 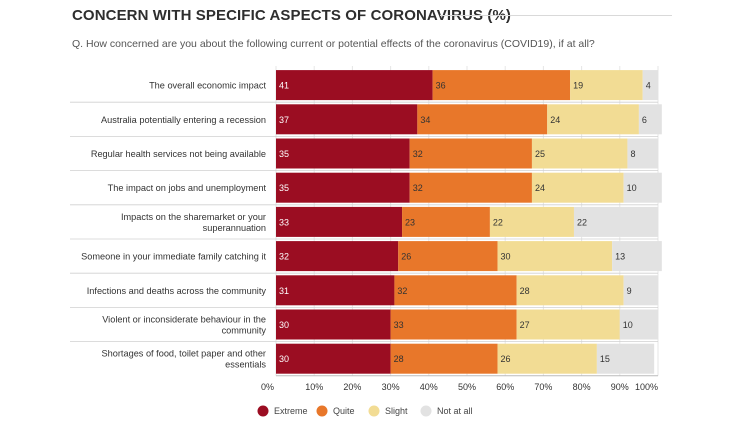 I want to click on x-tick-label: 30%, so click(x=391, y=387).